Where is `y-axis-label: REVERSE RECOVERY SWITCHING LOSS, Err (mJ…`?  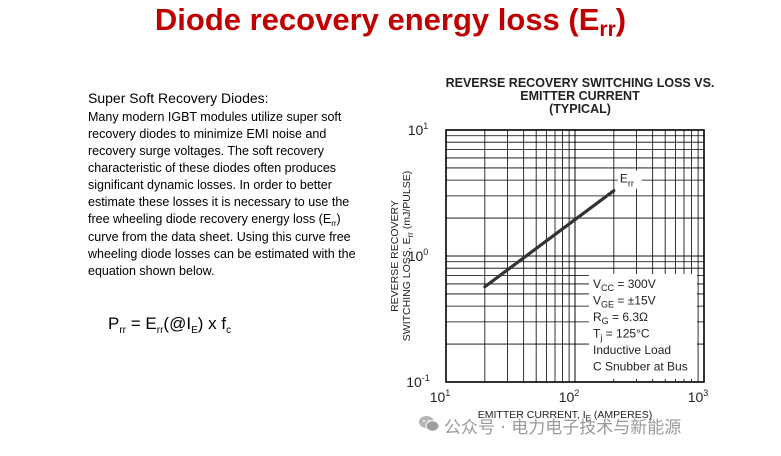
y-axis-label: REVERSE RECOVERY SWITCHING LOSS, Err (mJ… is located at coordinates (402, 256).